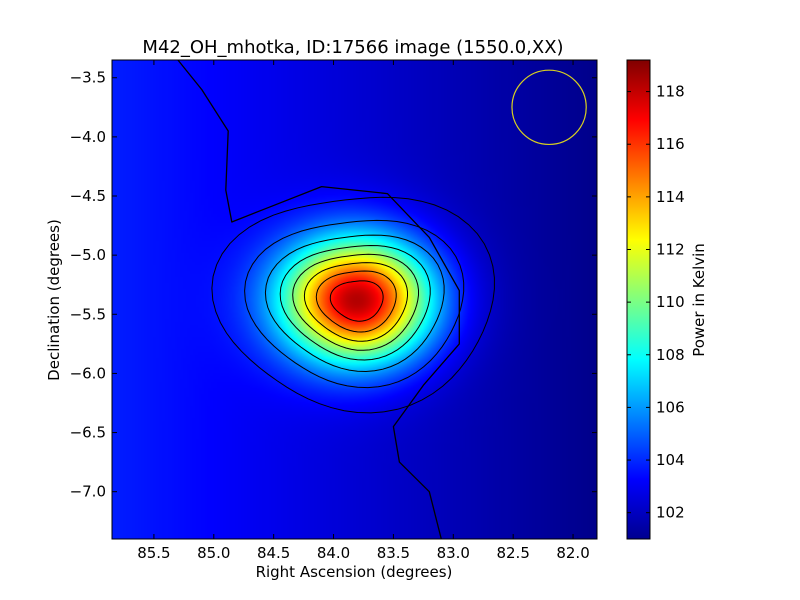 This screenshot has height=600, width=800. I want to click on x-tick-label: 84.0, so click(333, 553).